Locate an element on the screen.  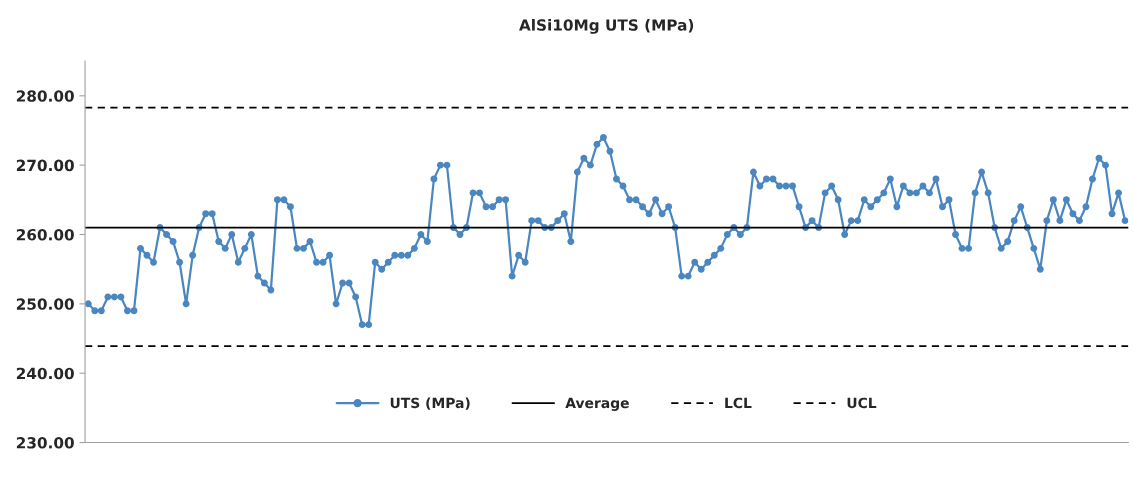
y-tick-label: 270.00 is located at coordinates (45, 165).